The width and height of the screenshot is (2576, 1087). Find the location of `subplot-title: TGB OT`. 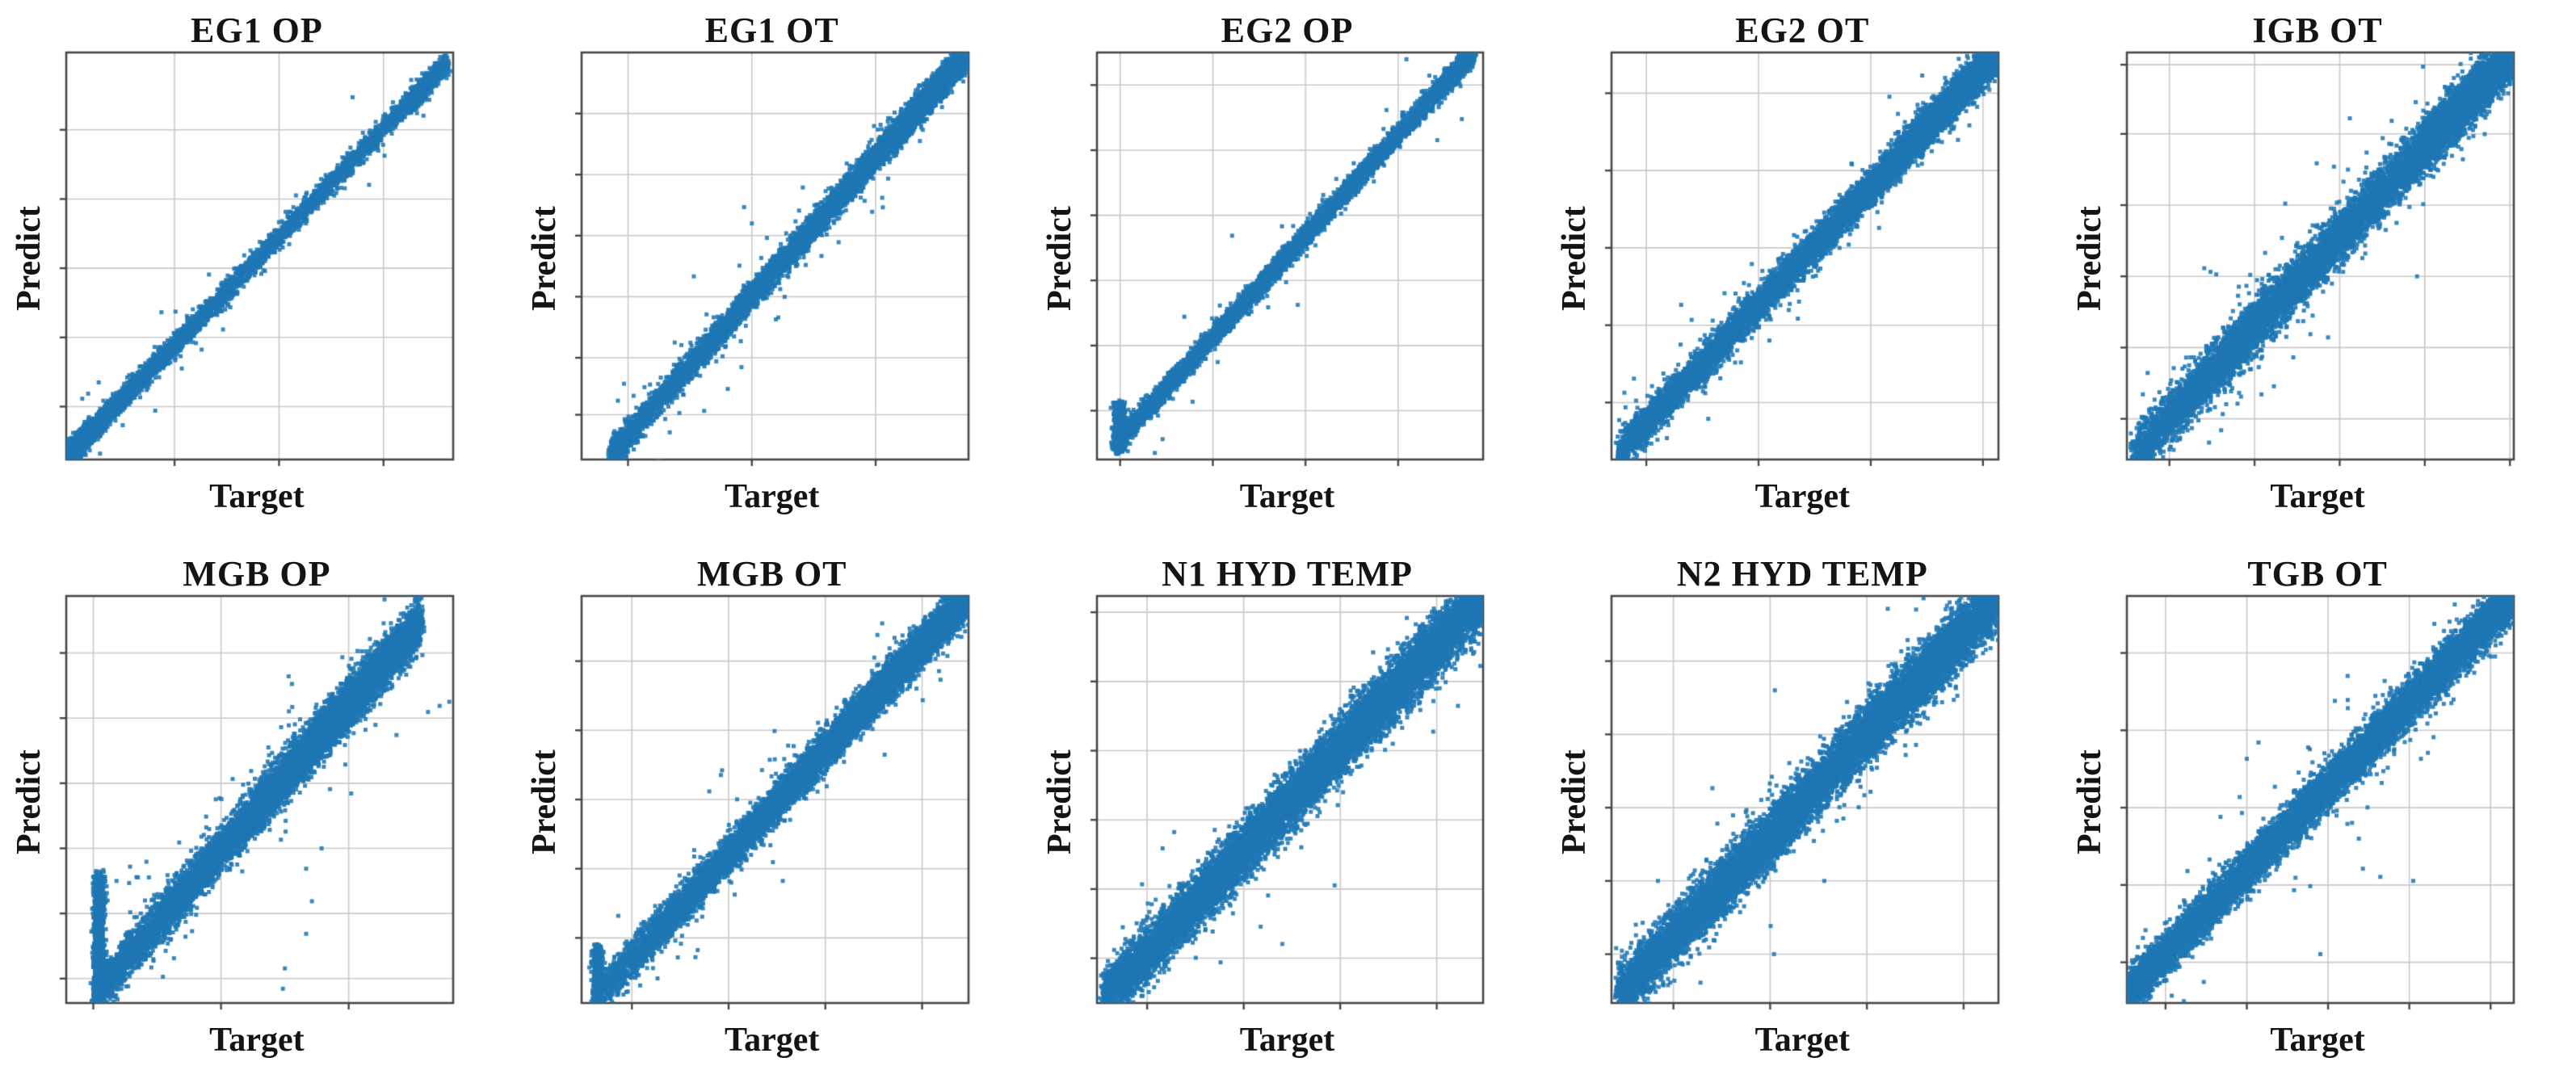

subplot-title: TGB OT is located at coordinates (2317, 574).